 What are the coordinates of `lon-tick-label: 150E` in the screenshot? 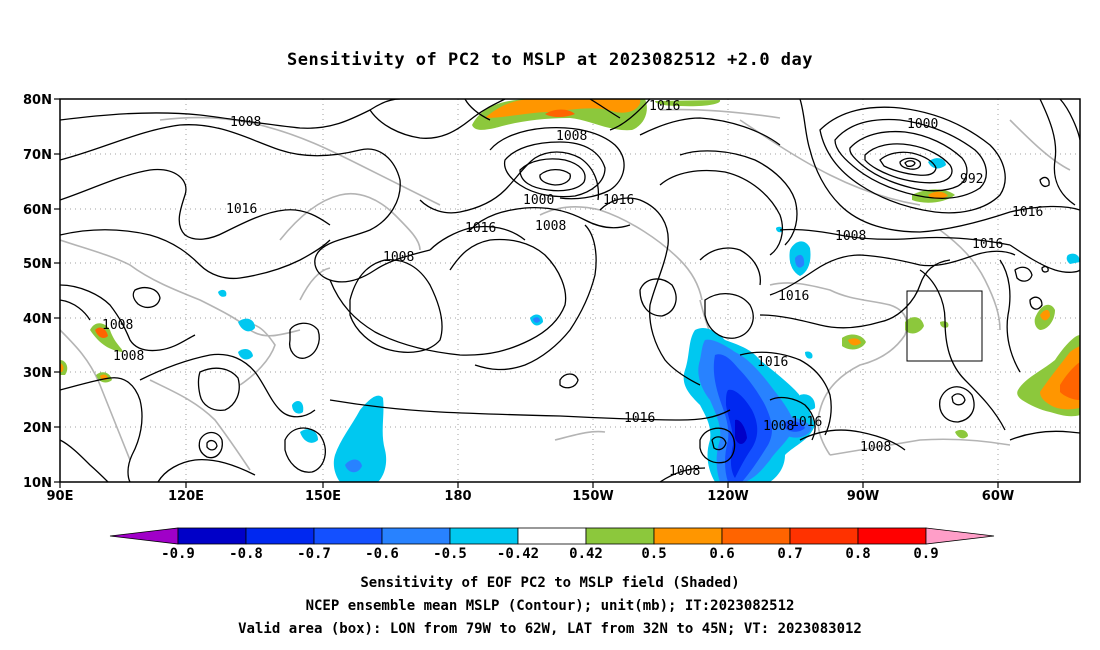 It's located at (323, 496).